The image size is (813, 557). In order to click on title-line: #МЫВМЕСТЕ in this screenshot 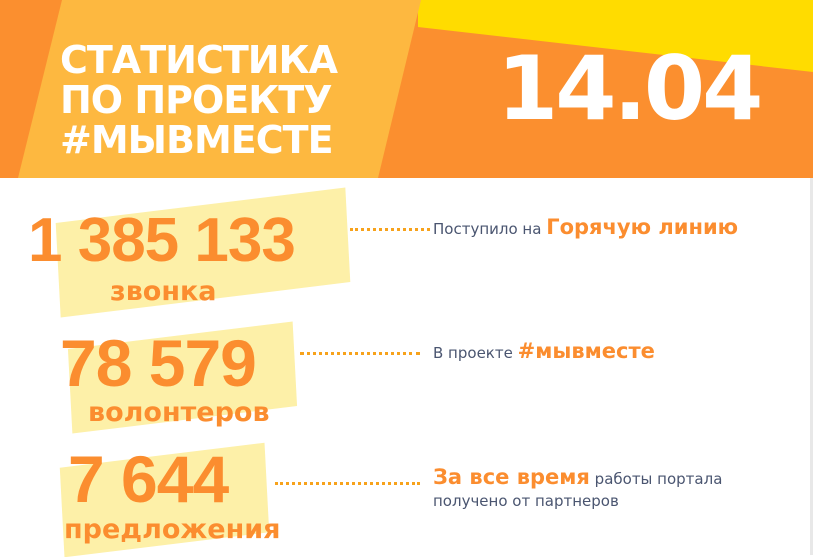, I will do `click(197, 140)`.